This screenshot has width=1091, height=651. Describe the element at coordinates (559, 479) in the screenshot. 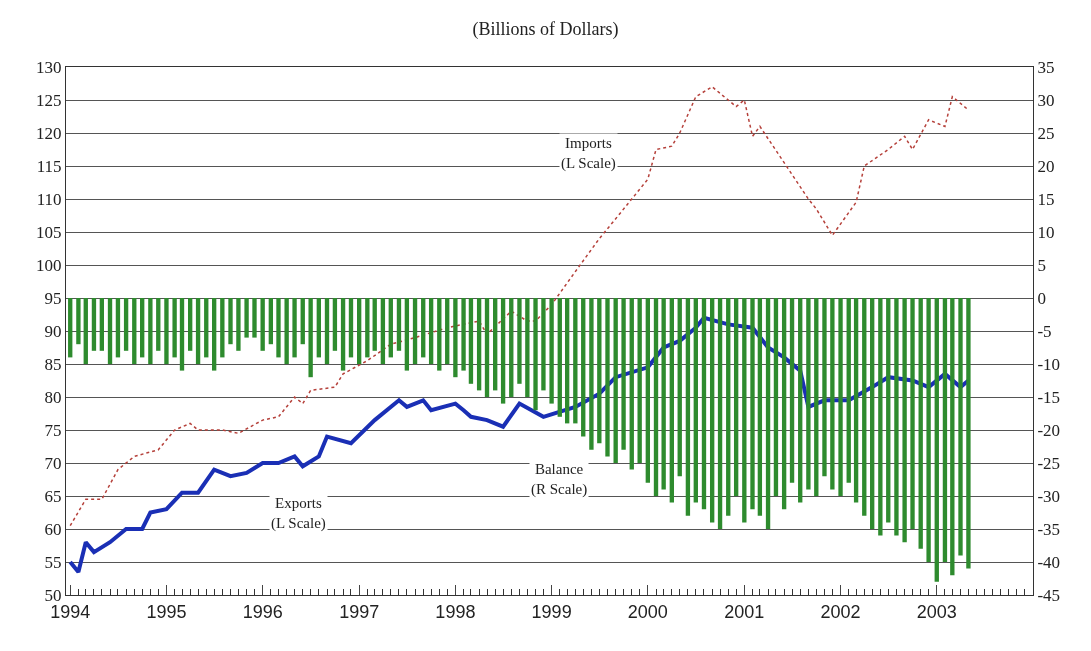

I see `annotation: Balance (R Scale)` at that location.